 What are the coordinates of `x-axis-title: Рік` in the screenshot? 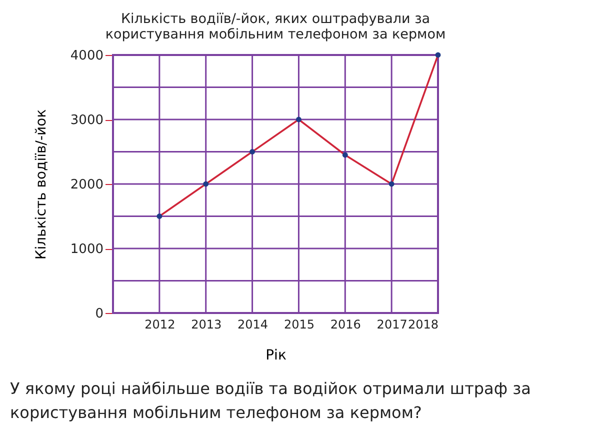 It's located at (276, 356).